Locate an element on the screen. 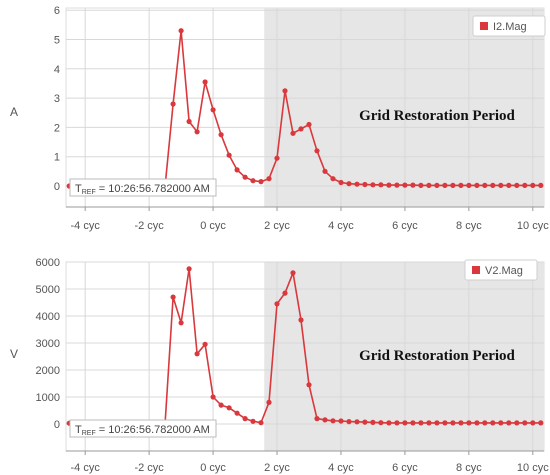 The height and width of the screenshot is (475, 550). y-tick-label: 2000 is located at coordinates (48, 371).